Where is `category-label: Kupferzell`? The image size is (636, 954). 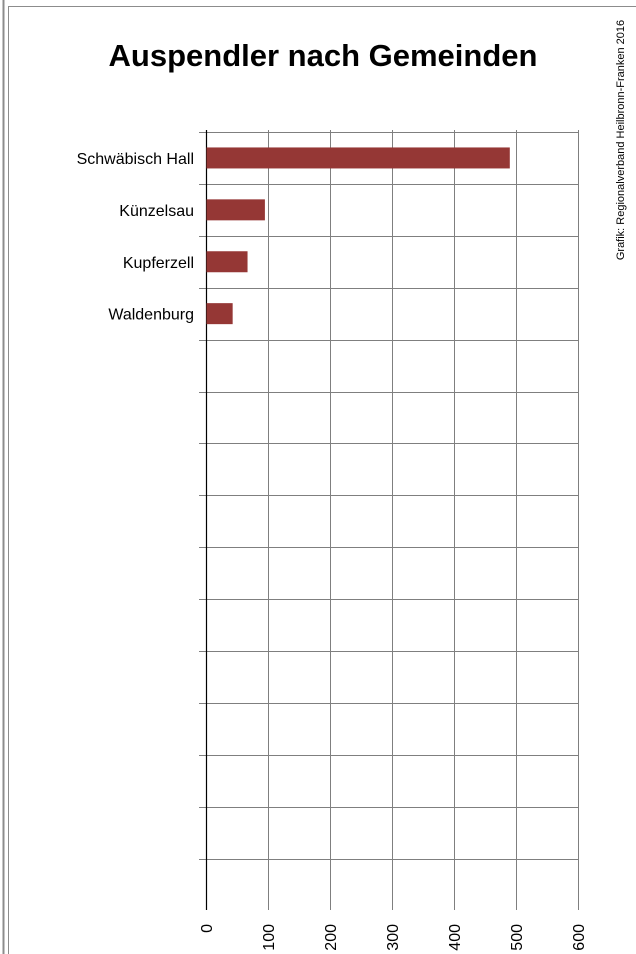 category-label: Kupferzell is located at coordinates (158, 263).